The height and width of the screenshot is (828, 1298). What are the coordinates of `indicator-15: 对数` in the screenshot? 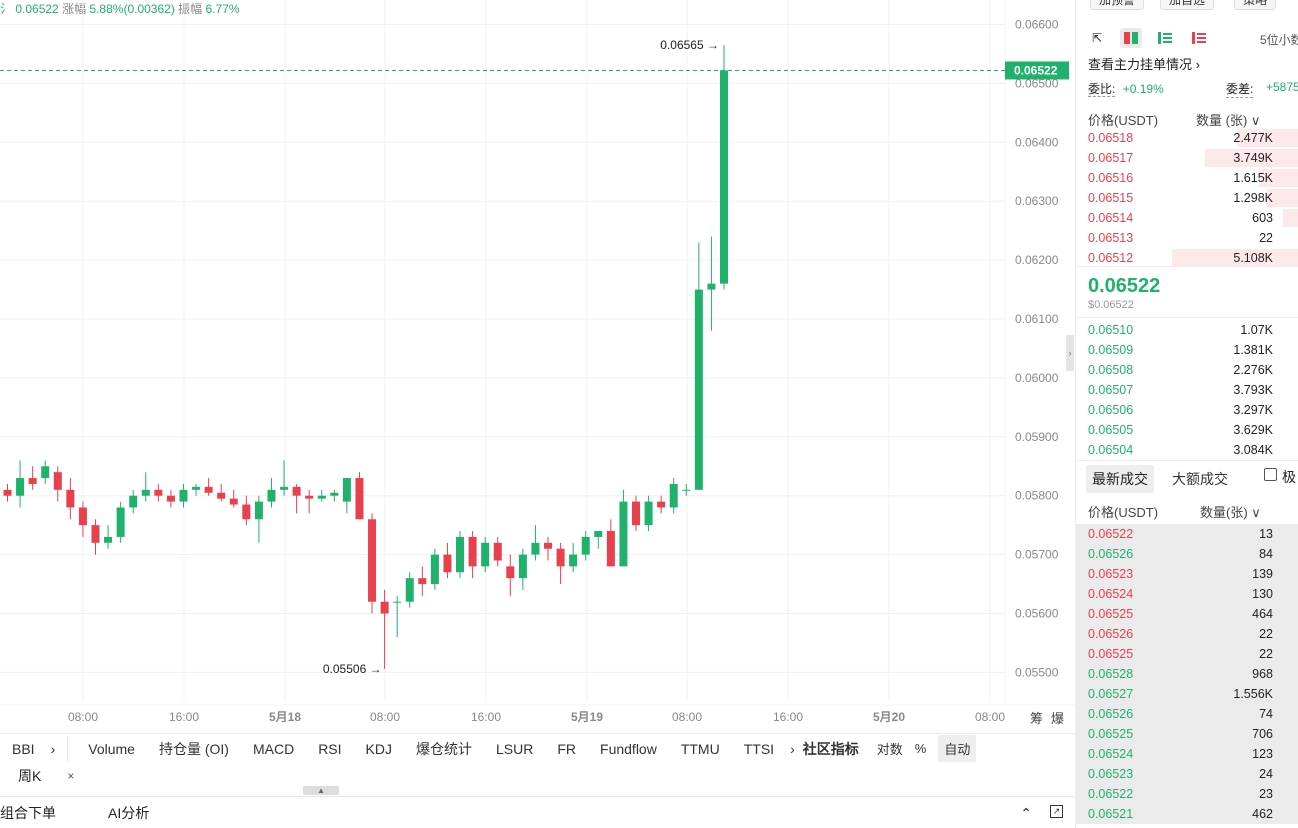 It's located at (889, 749).